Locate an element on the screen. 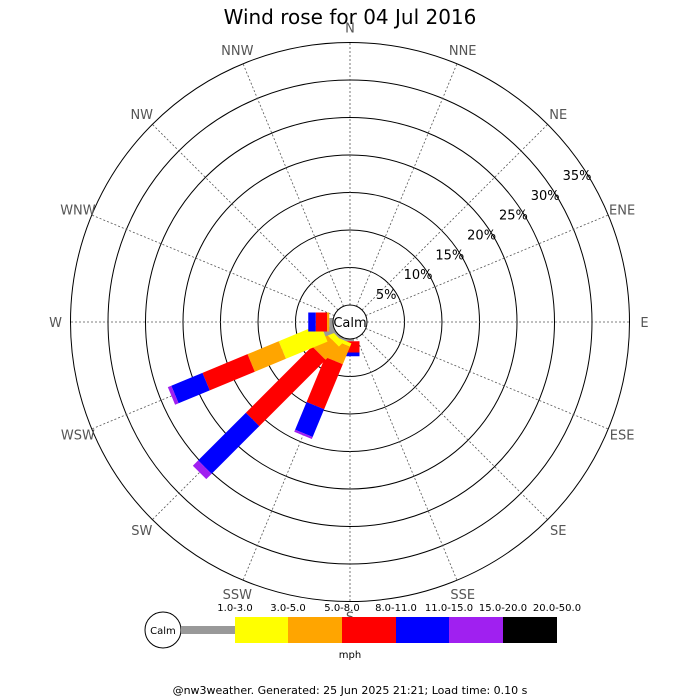  calm-circle is located at coordinates (350, 322).